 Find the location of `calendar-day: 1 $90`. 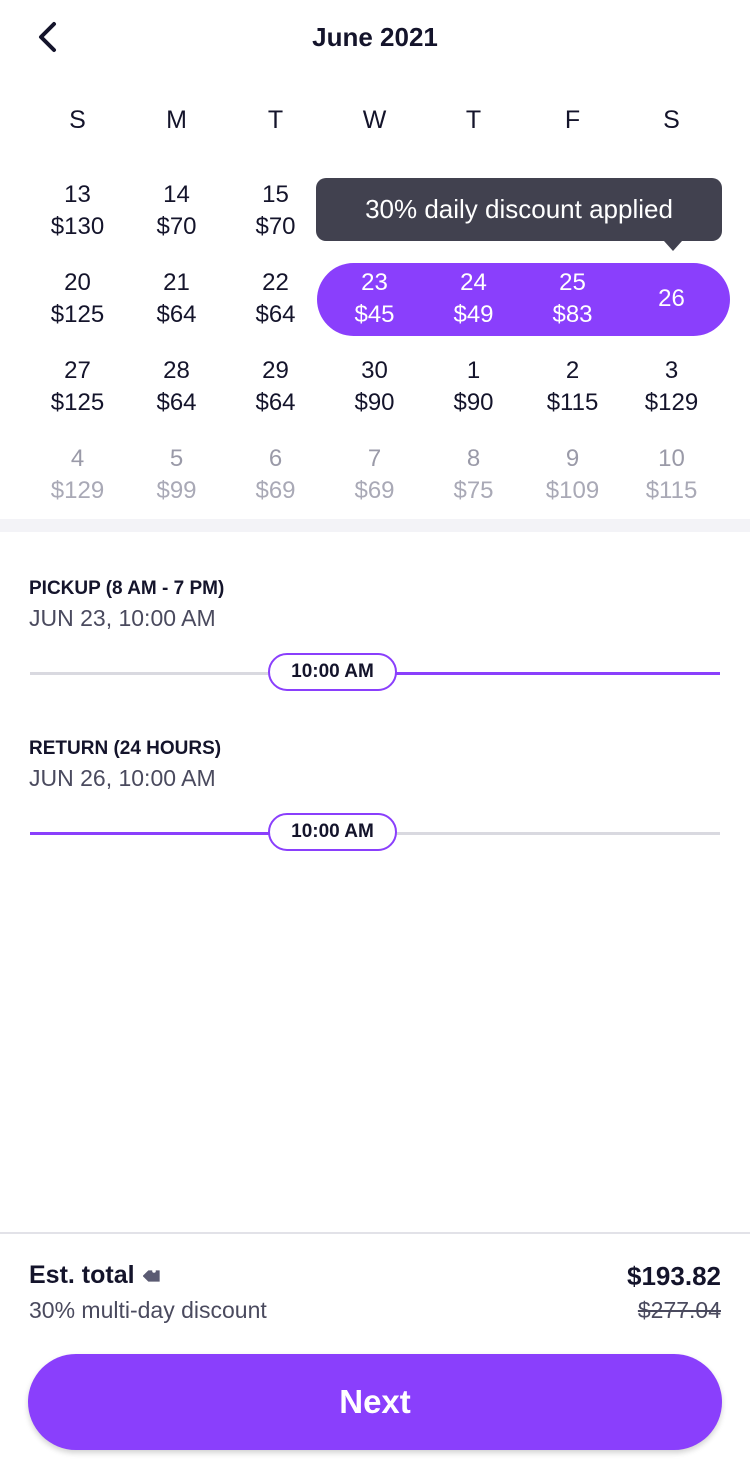

calendar-day: 1 $90 is located at coordinates (473, 387).